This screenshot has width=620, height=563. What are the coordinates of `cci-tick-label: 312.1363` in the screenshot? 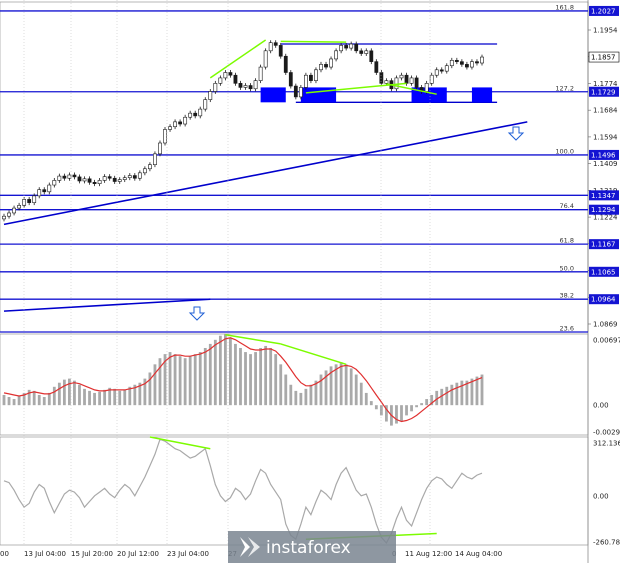 It's located at (606, 444).